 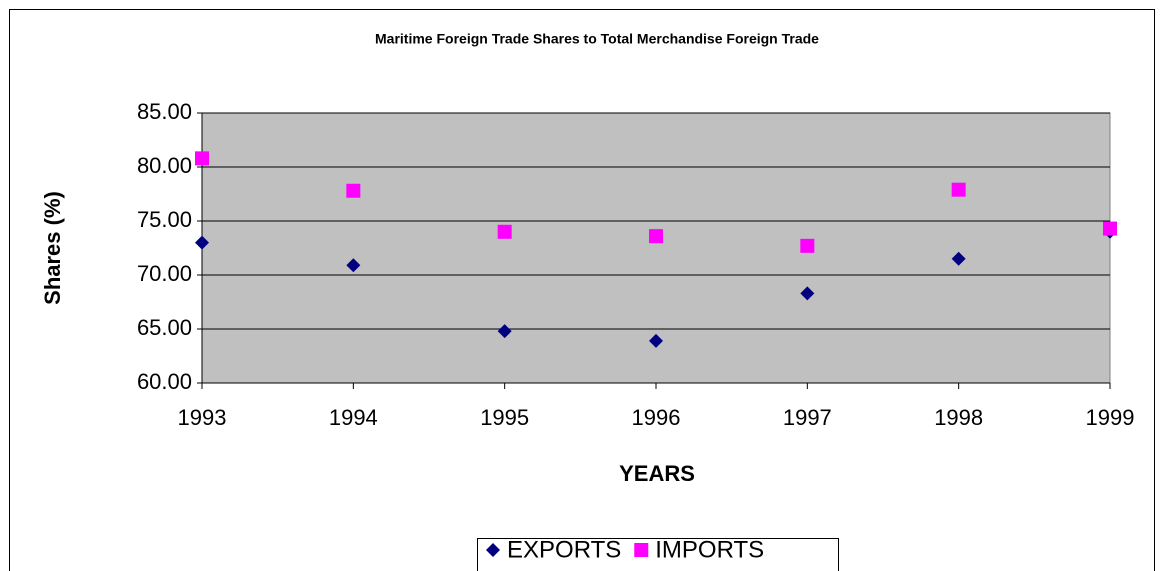 What do you see at coordinates (52, 248) in the screenshot?
I see `y-axis-label: Shares (%)` at bounding box center [52, 248].